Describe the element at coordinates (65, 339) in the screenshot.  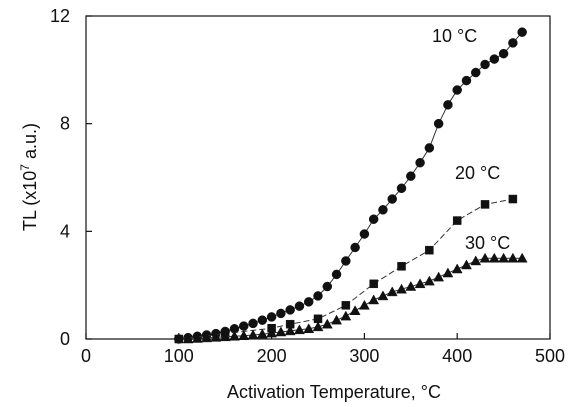
I see `y-tick-label: 0` at that location.